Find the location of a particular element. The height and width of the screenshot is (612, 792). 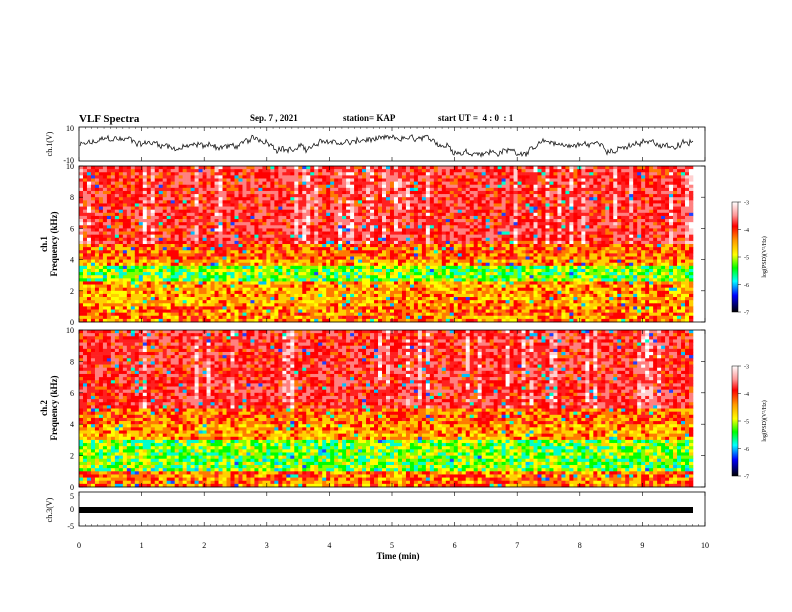

yt2-tick-4: 8 is located at coordinates (72, 361).